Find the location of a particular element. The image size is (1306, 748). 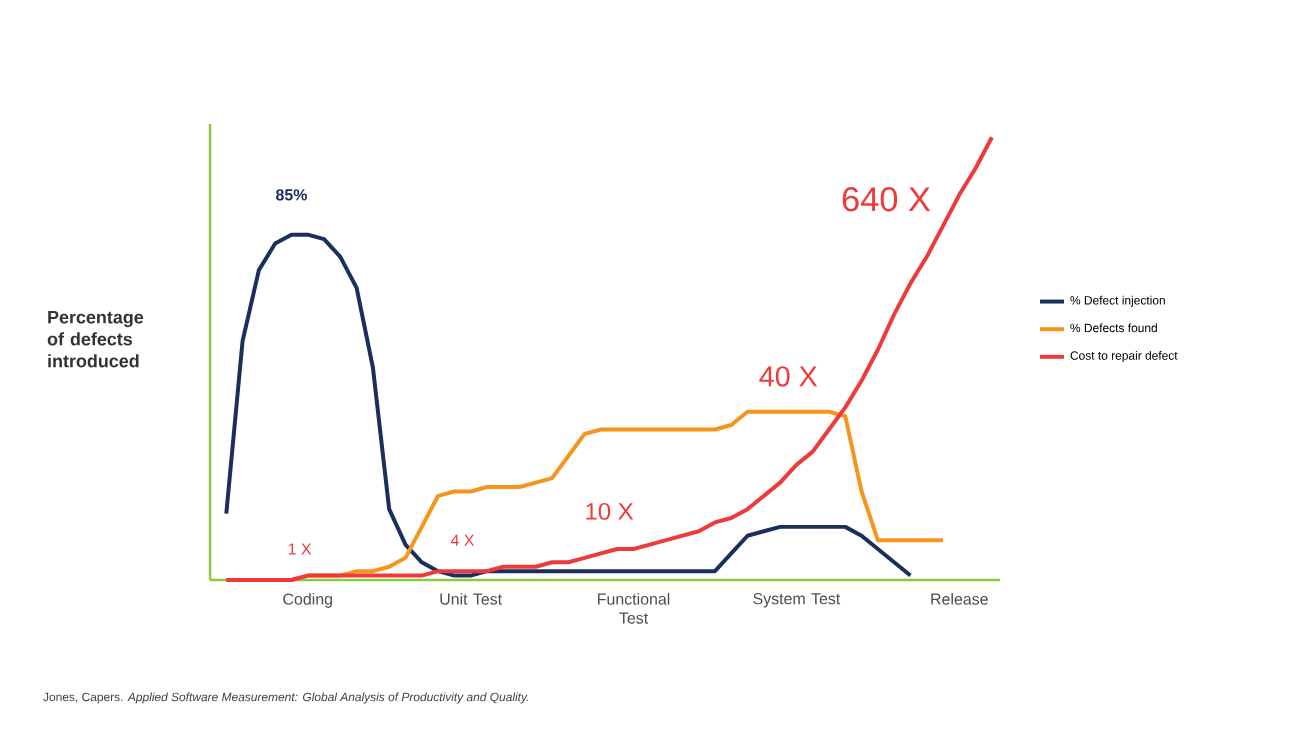

annotation: 640 X is located at coordinates (886, 199).